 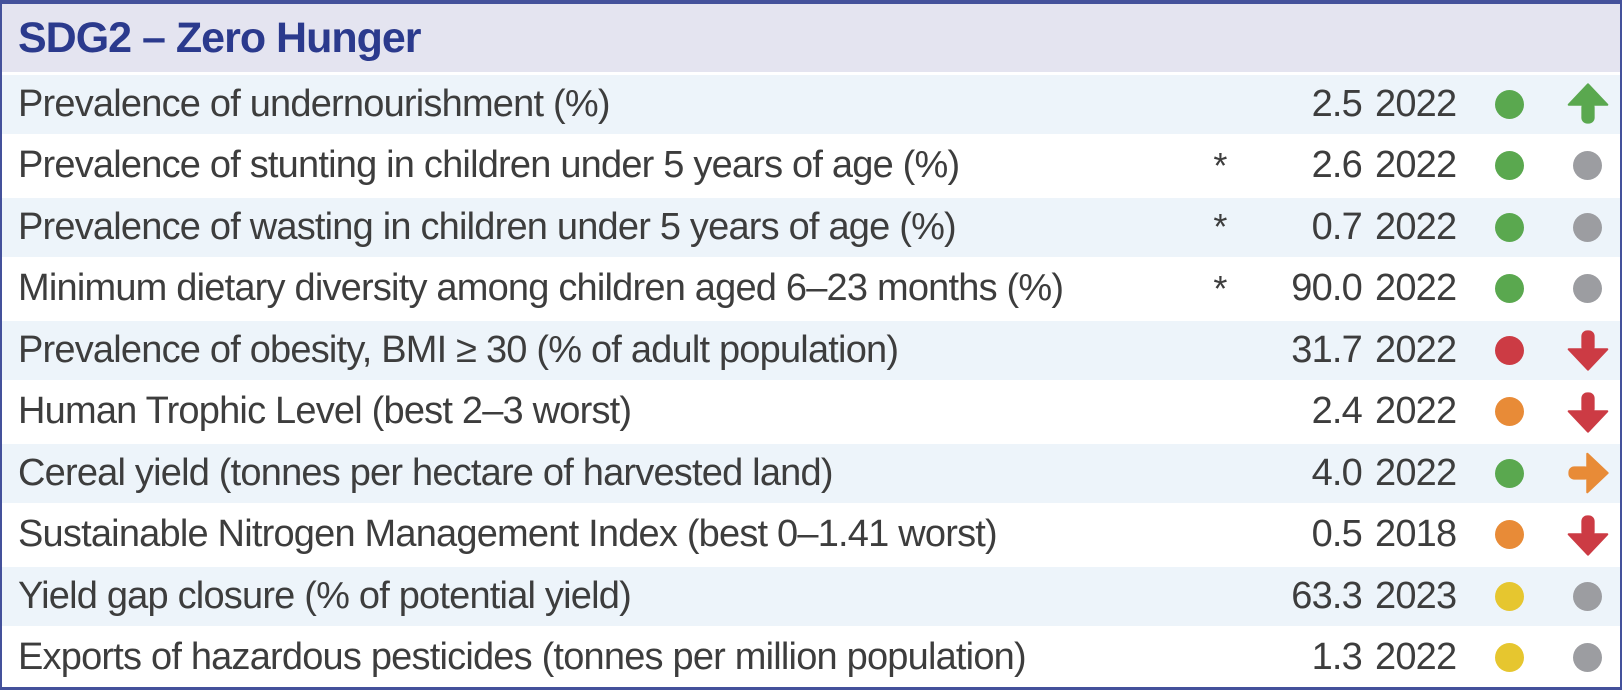 I want to click on indicator-label: Human Trophic Level (best 2–3 worst), so click(x=325, y=411).